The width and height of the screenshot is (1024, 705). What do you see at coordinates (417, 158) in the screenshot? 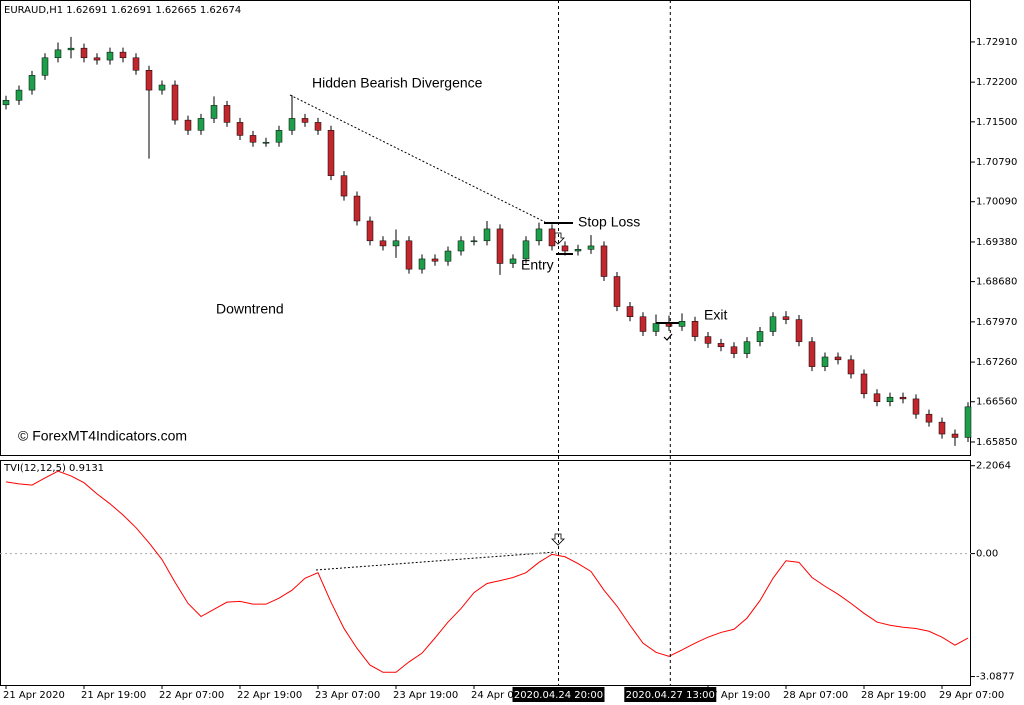
I see `divergence-line-price` at bounding box center [417, 158].